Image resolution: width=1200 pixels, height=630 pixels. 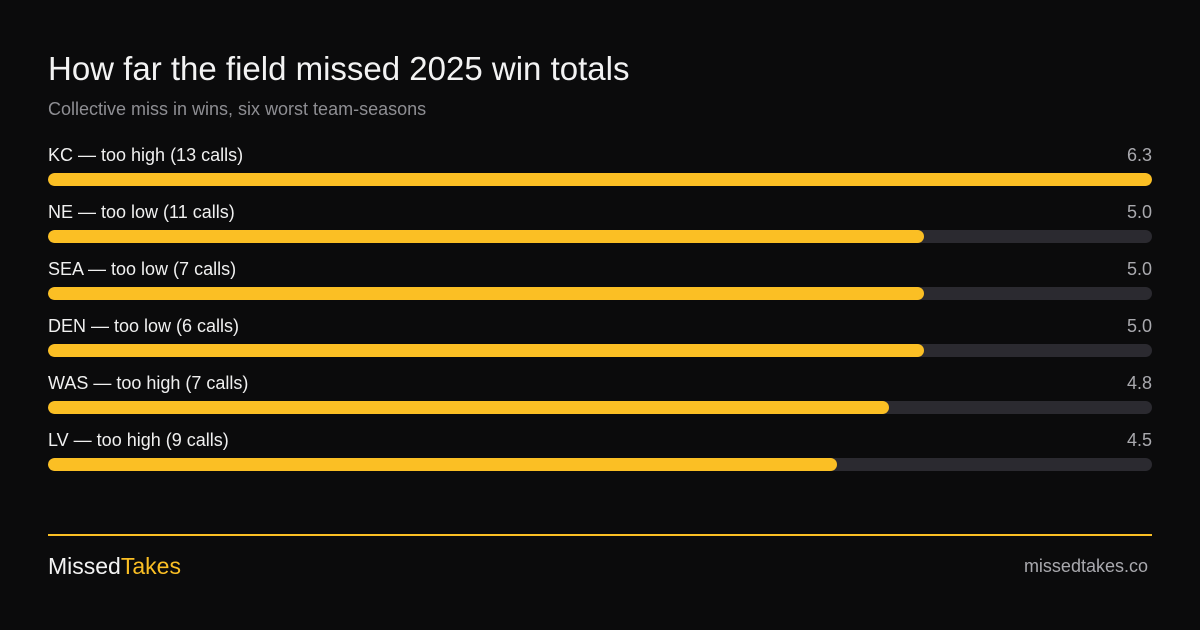 I want to click on bar-row: LV — too high (9 calls) 4.5, so click(x=600, y=456).